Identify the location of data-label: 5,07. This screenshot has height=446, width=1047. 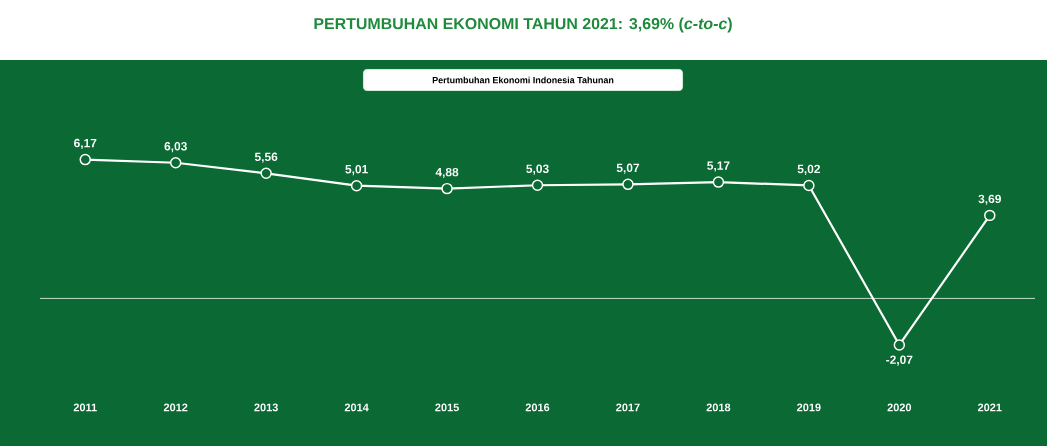
(628, 168).